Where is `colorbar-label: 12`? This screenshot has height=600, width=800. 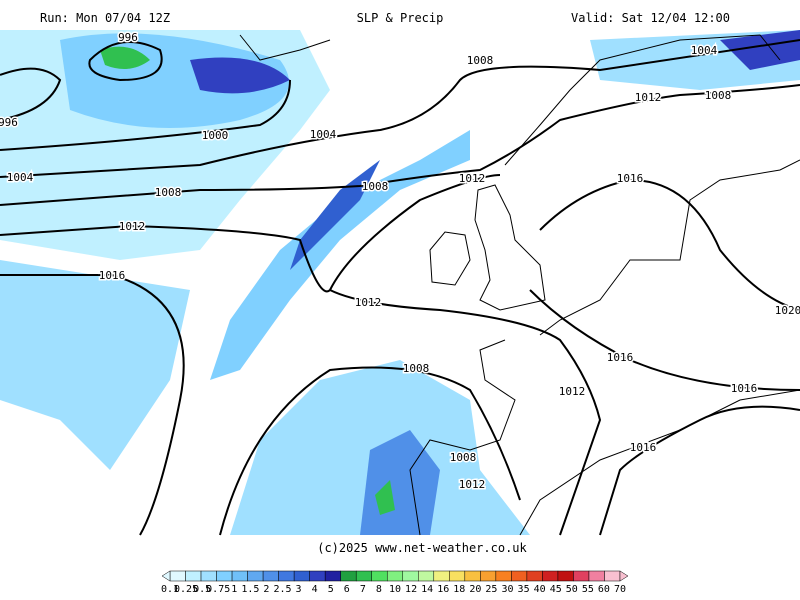
colorbar-label: 12 is located at coordinates (411, 589).